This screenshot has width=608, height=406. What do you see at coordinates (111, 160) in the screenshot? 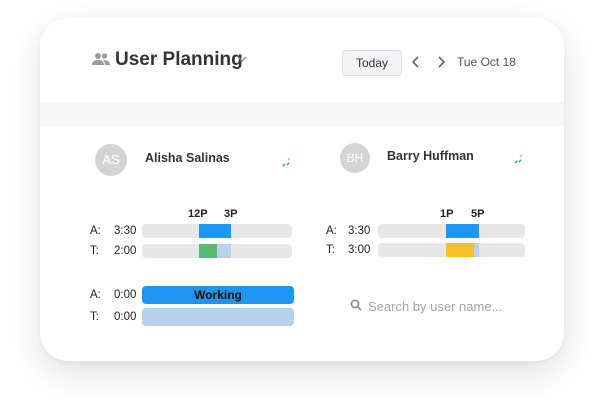
I see `avatar: AS` at bounding box center [111, 160].